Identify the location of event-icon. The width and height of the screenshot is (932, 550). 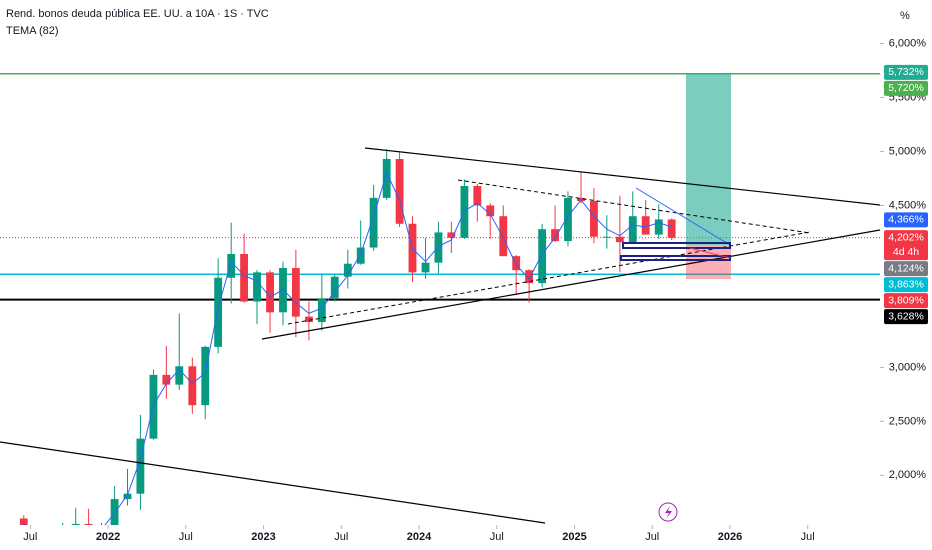
(668, 512).